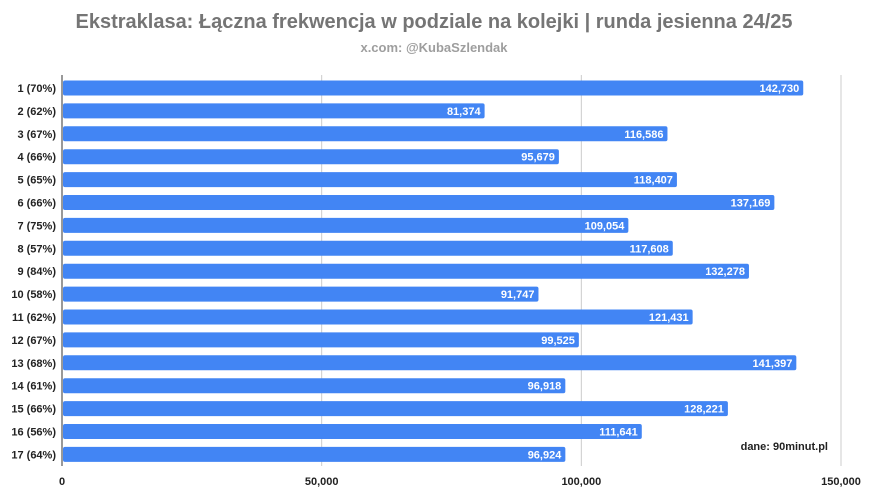  Describe the element at coordinates (605, 226) in the screenshot. I see `bar-value-label: 109,054` at that location.